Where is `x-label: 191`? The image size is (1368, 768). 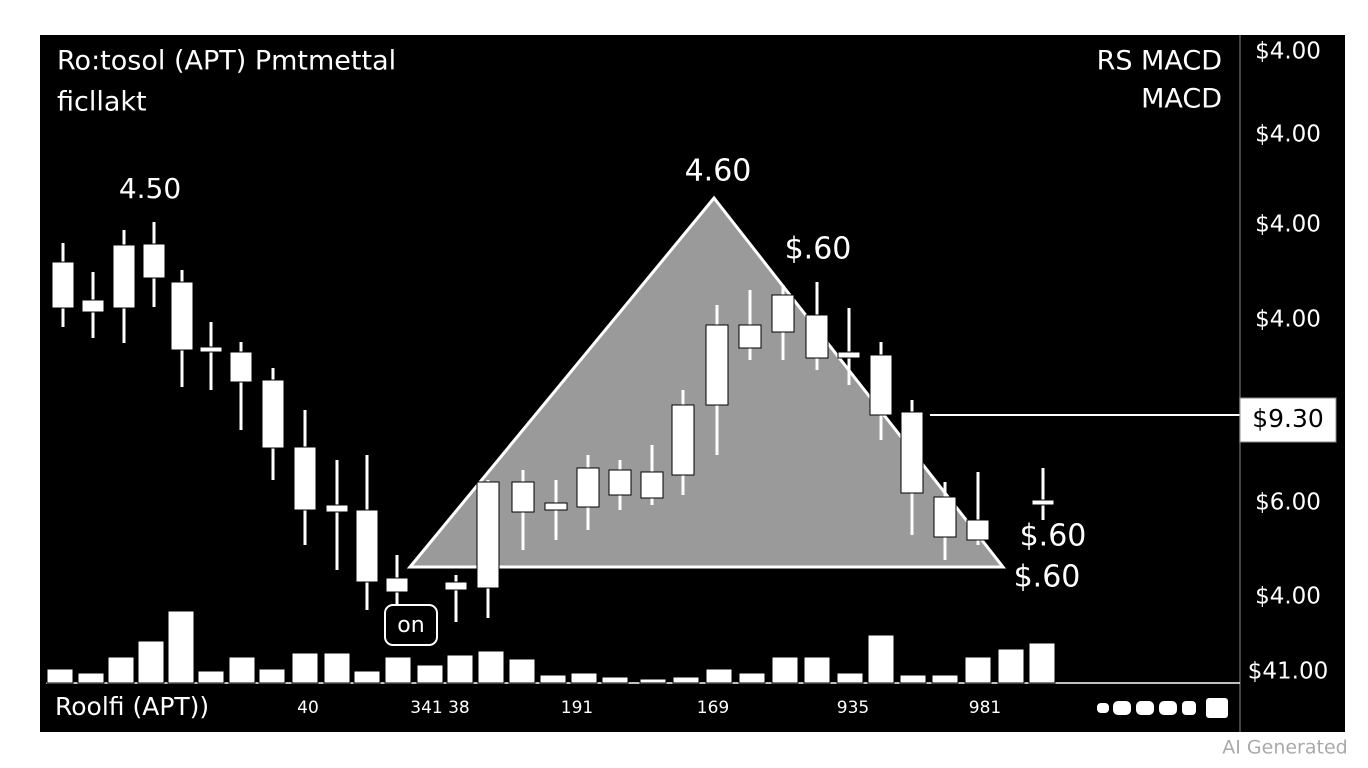 x-label: 191 is located at coordinates (577, 708).